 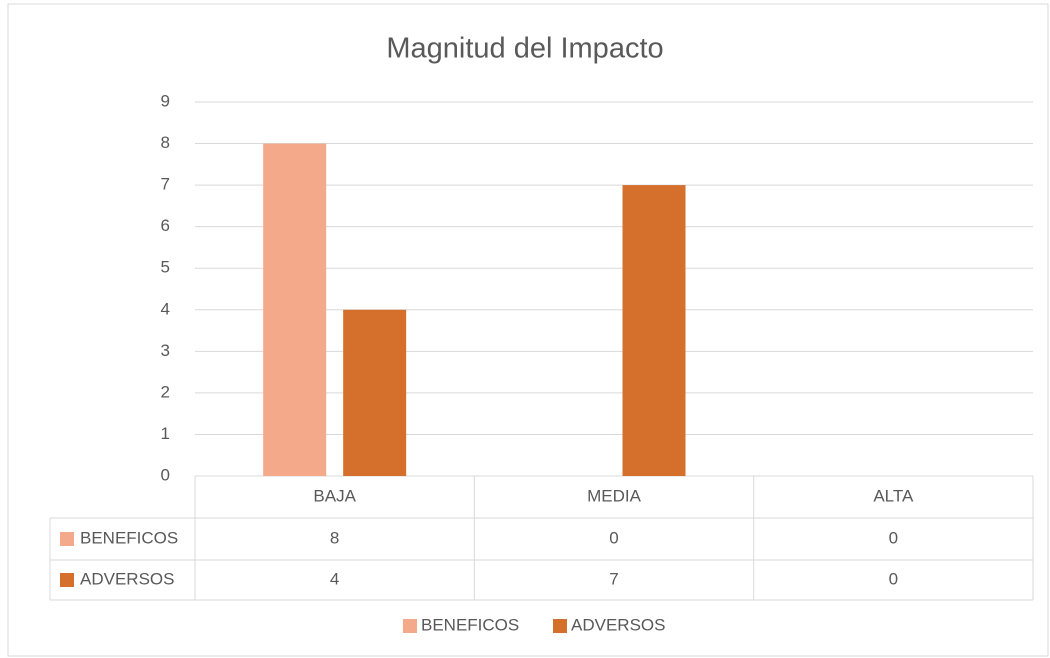 What do you see at coordinates (165, 267) in the screenshot?
I see `y-tick-label: 5` at bounding box center [165, 267].